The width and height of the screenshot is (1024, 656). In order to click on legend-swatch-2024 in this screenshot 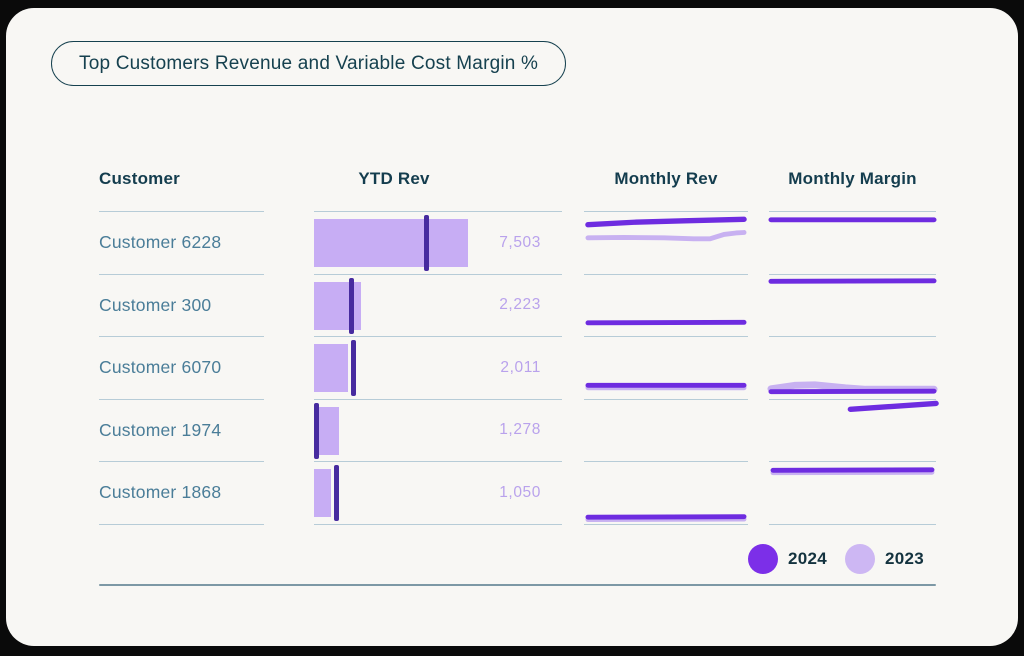, I will do `click(763, 558)`.